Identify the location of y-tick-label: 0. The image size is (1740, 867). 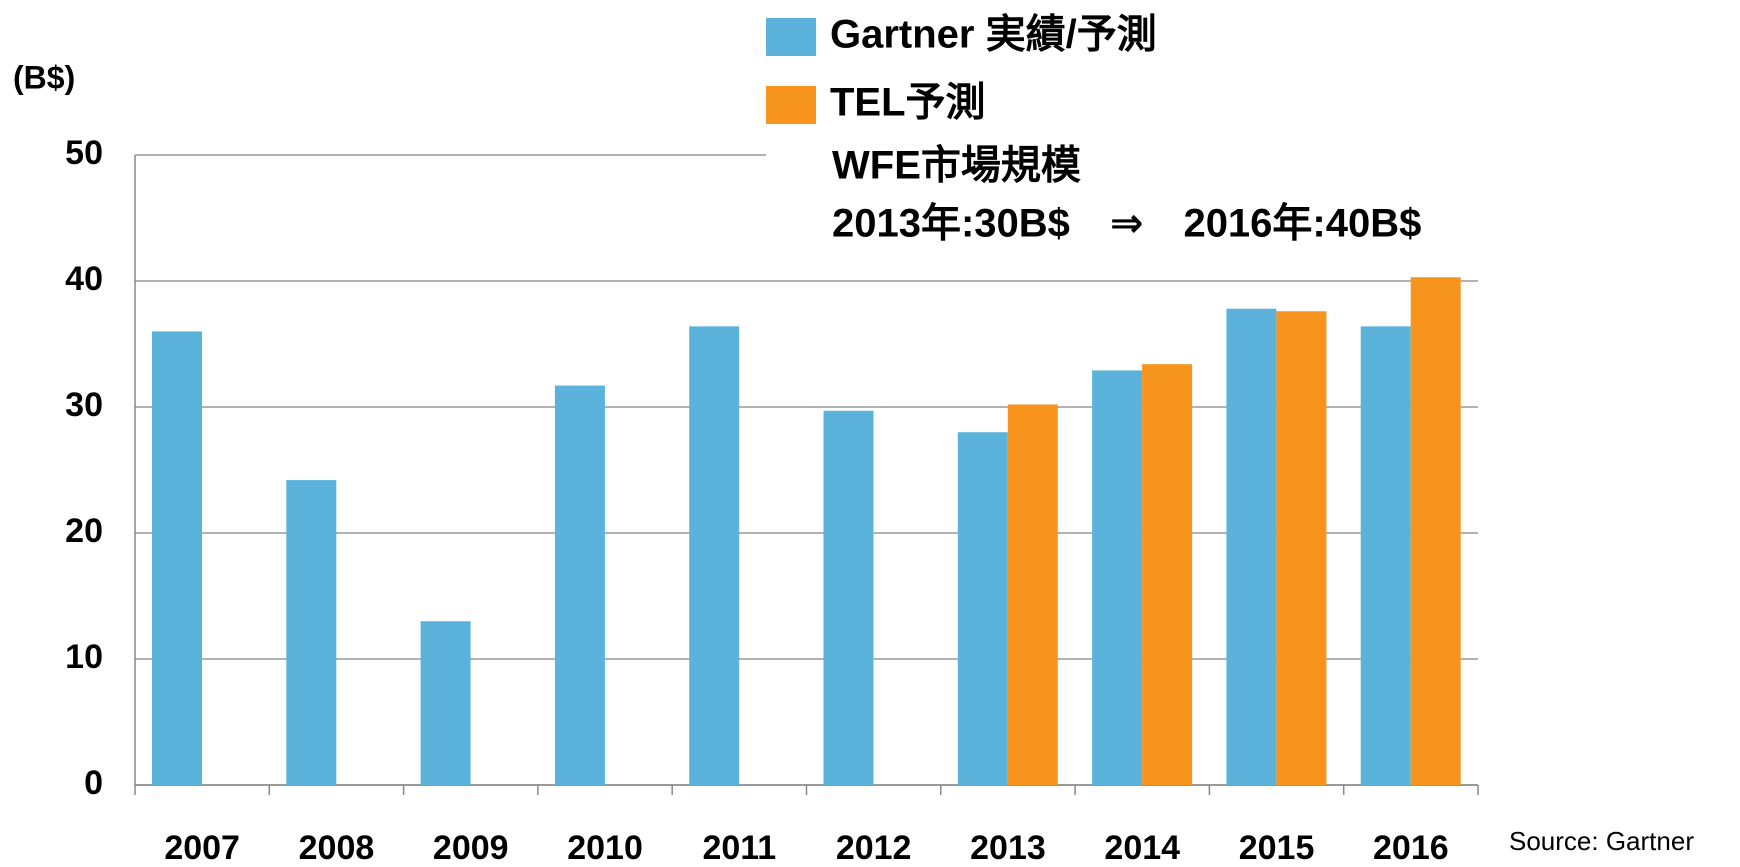
(93, 783).